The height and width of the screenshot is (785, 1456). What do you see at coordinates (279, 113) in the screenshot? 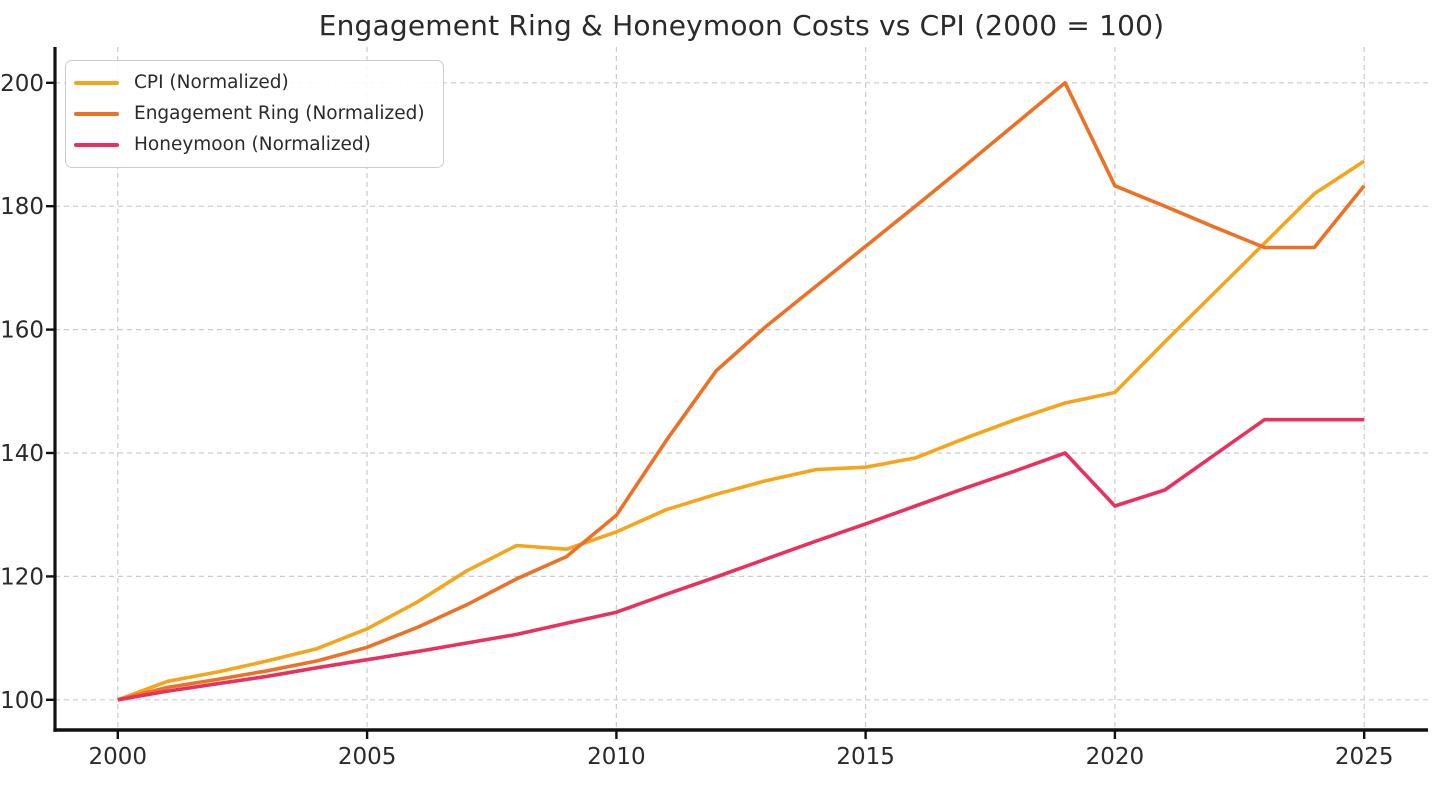
I see `legend-label: Engagement Ring (Normalized)` at bounding box center [279, 113].